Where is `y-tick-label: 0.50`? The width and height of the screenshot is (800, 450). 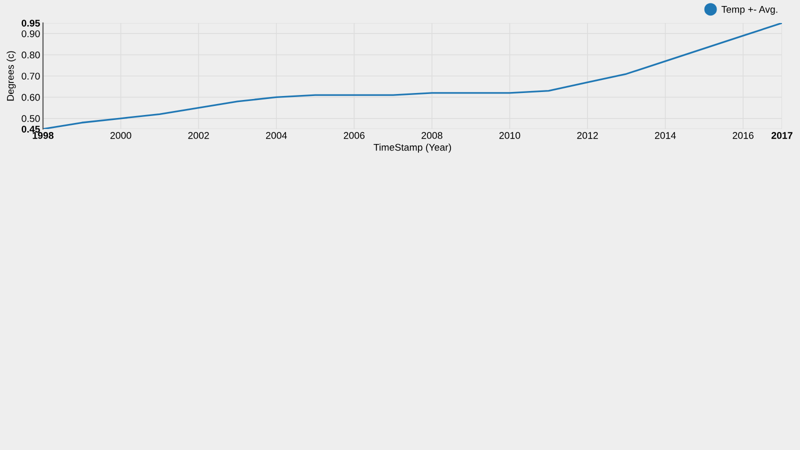
y-tick-label: 0.50 is located at coordinates (31, 118).